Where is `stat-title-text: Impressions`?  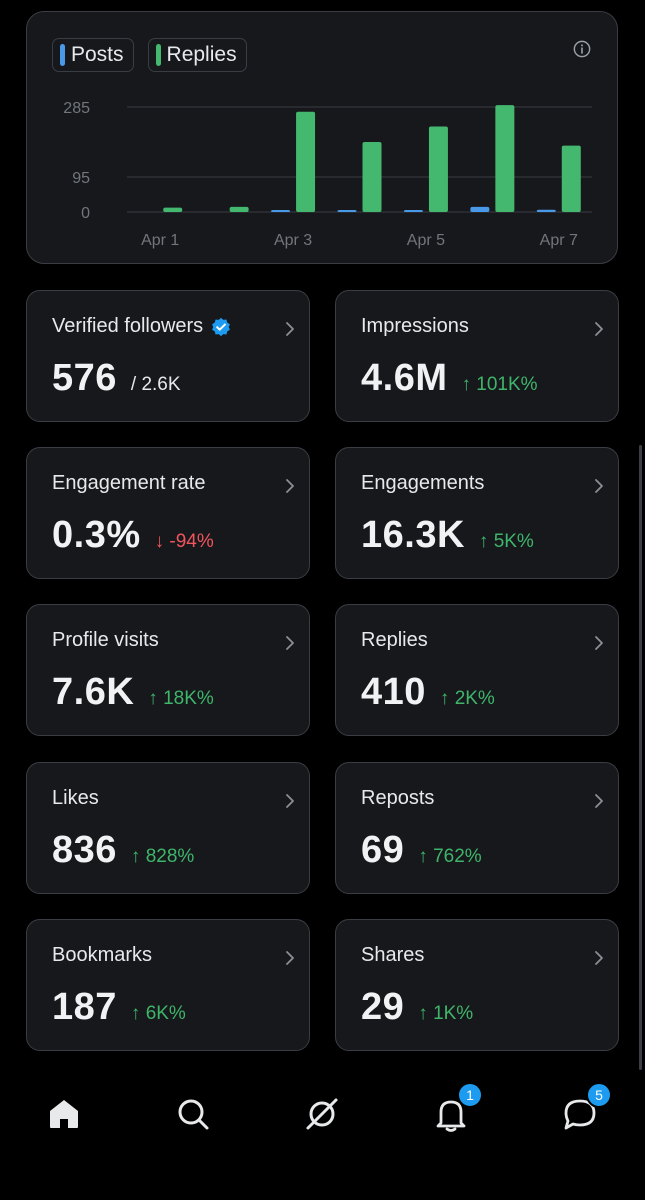
stat-title-text: Impressions is located at coordinates (415, 326).